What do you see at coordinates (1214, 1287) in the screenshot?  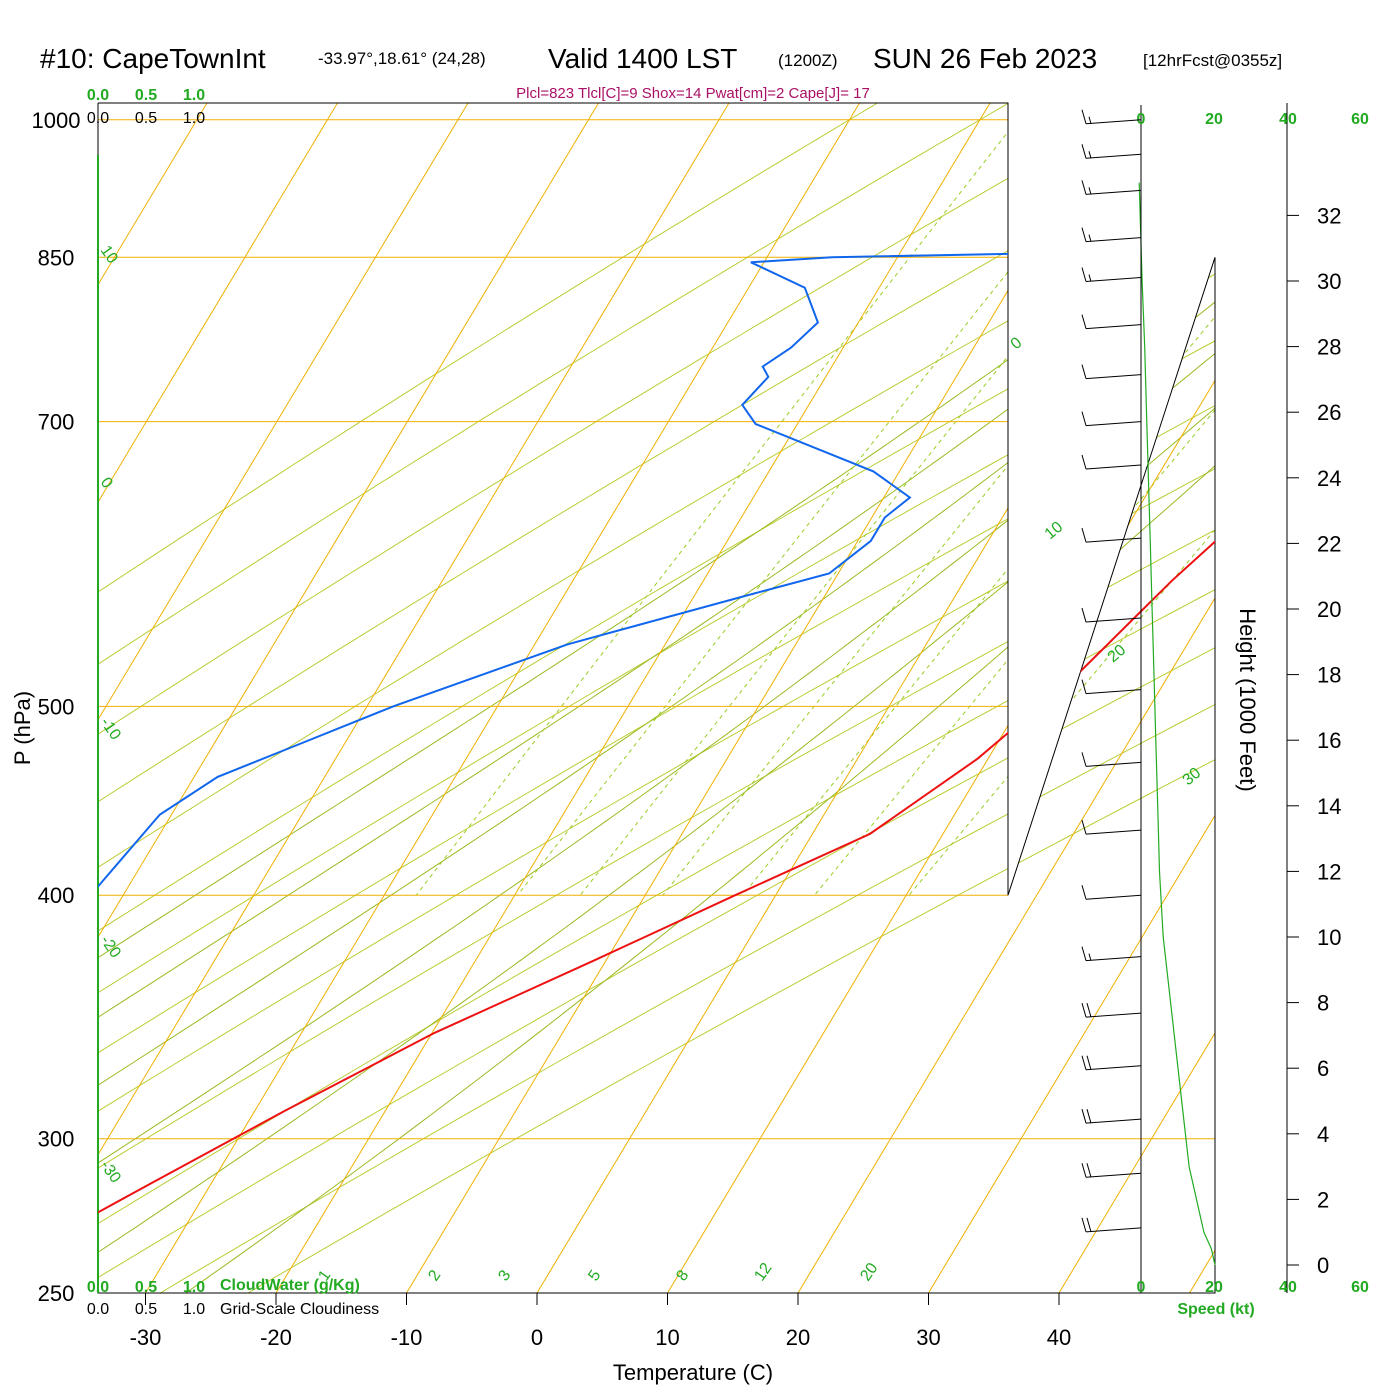 I see `speed-tick-bottom: 20` at bounding box center [1214, 1287].